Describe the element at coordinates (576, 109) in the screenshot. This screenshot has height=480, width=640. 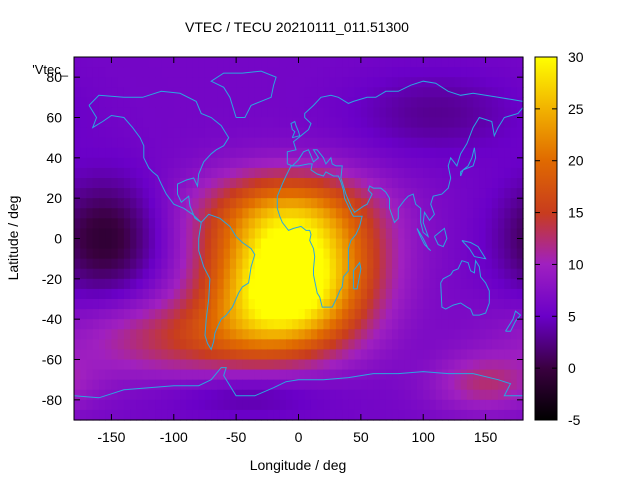
I see `colorbar-tick-label: 25` at that location.